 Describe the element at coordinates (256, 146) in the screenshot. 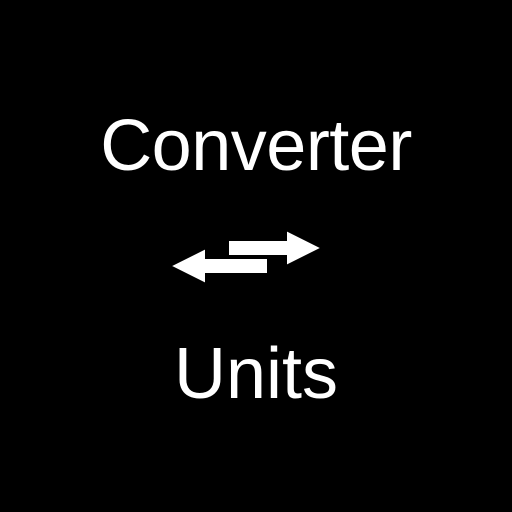

I see `logo-title-converter: Converter` at that location.